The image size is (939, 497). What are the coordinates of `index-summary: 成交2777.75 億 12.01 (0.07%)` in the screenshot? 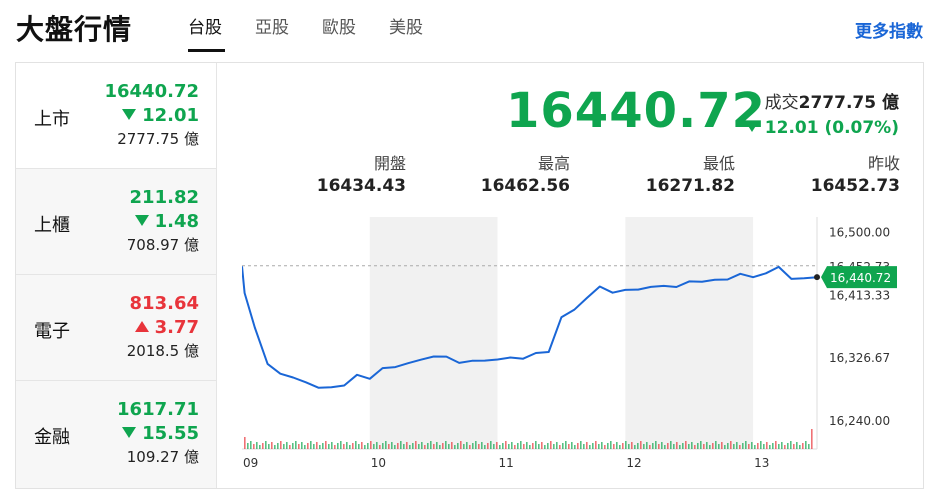 It's located at (821, 116).